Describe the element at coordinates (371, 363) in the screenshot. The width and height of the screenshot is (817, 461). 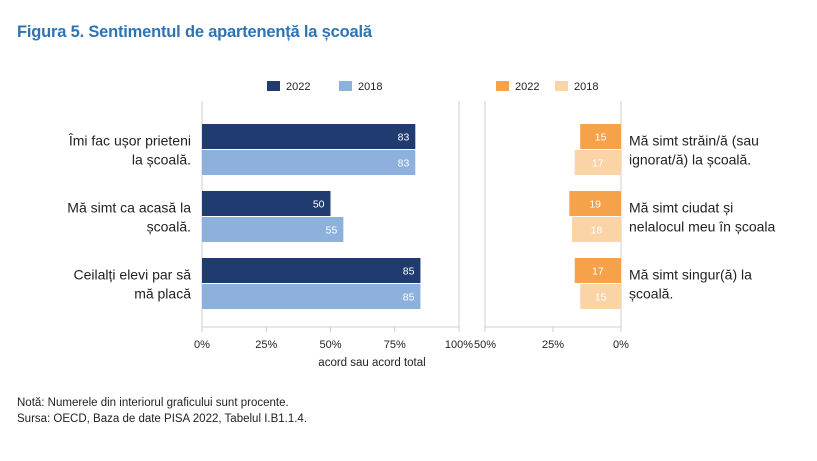
I see `x-axis-title: acord sau acord total` at that location.